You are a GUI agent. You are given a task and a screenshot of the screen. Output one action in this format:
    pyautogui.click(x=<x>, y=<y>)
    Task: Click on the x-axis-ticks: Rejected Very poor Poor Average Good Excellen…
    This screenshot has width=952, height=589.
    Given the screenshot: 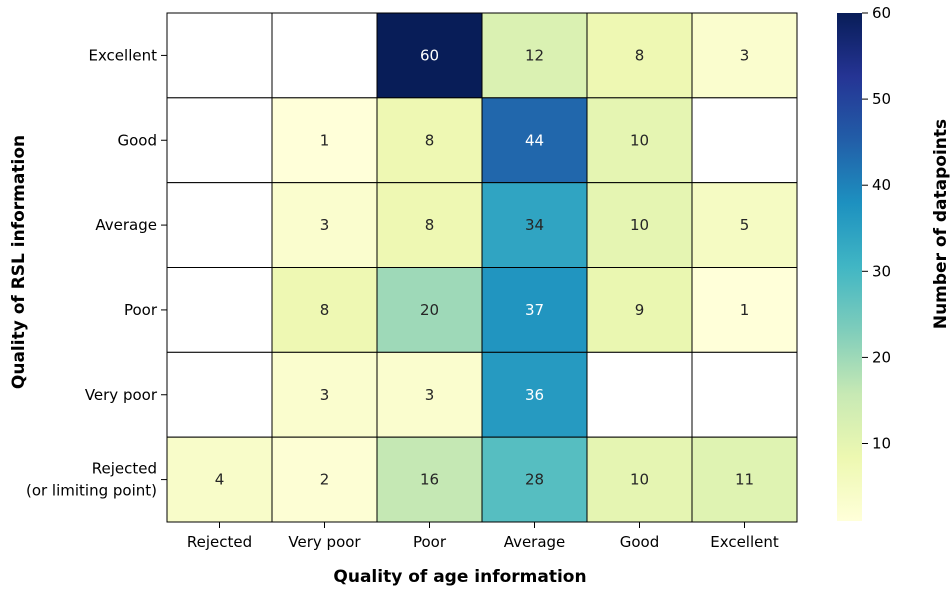 What is the action you would take?
    pyautogui.click(x=483, y=536)
    